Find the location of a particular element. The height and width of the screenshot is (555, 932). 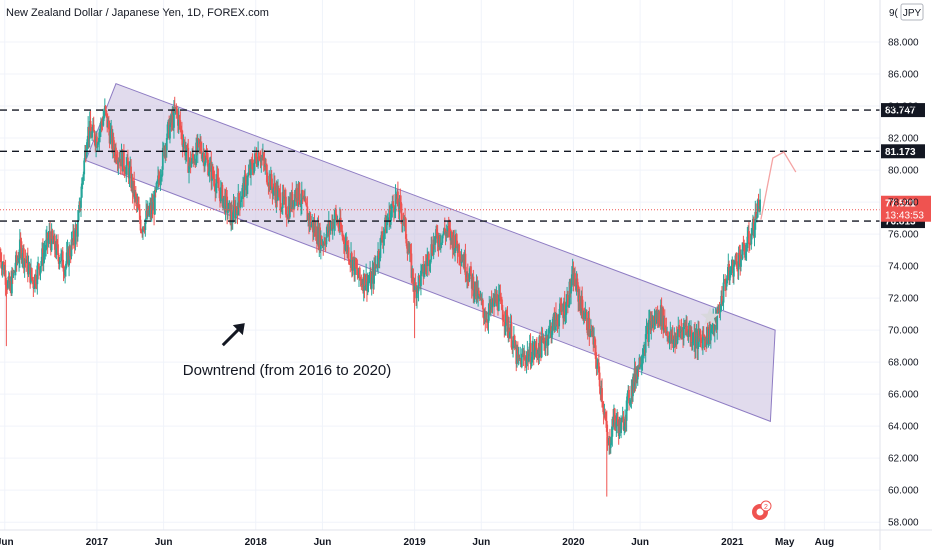

level-label: 81.173 is located at coordinates (900, 152).